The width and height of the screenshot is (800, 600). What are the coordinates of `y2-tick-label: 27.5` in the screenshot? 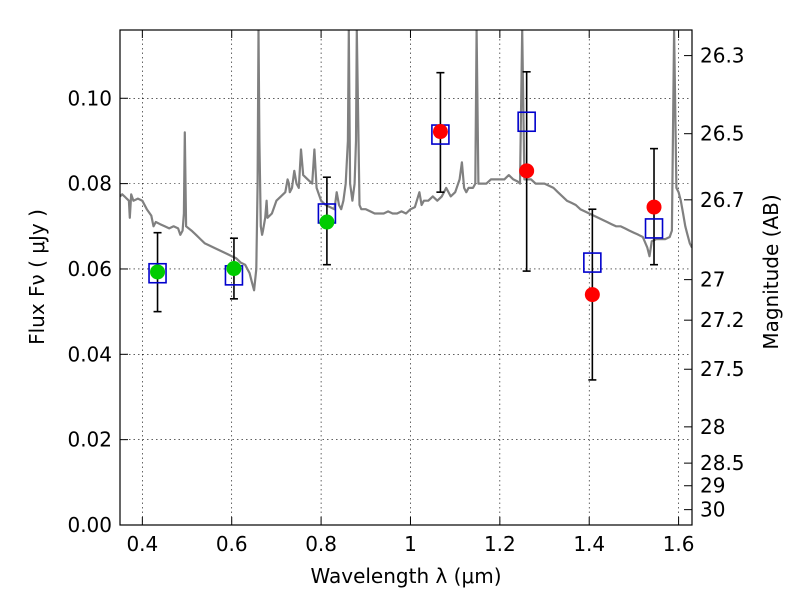 It's located at (722, 369).